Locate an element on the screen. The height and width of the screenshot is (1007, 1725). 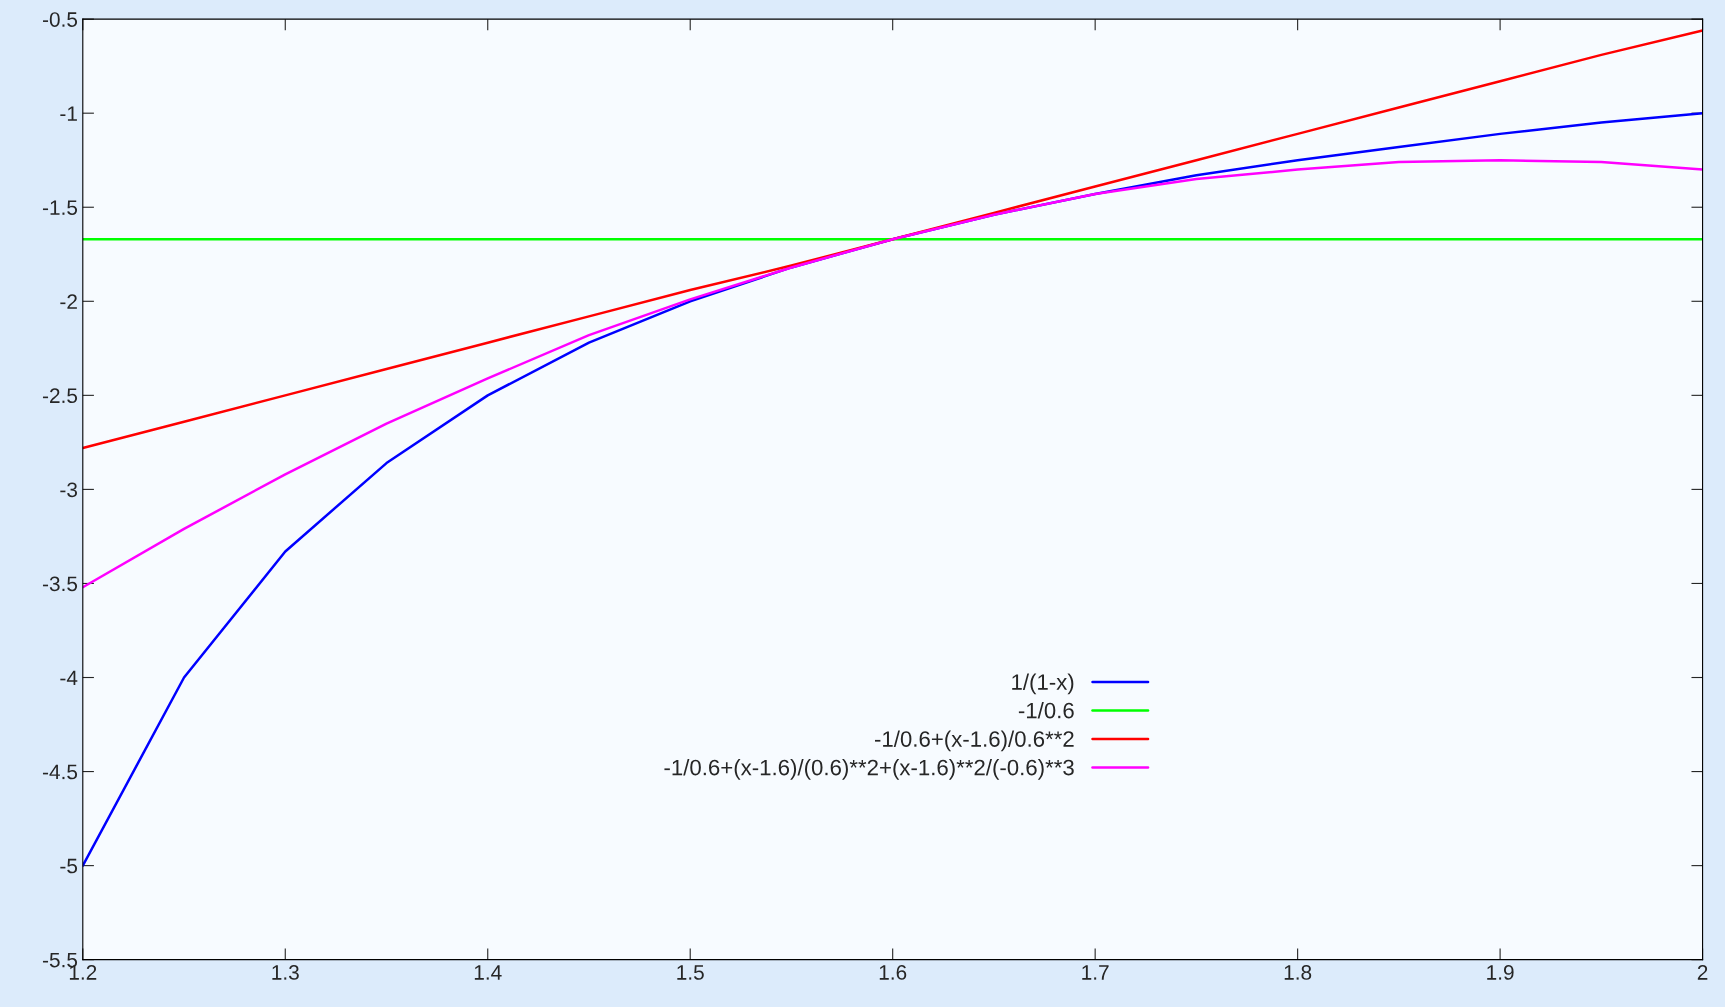
x-tick-label: 1.6 is located at coordinates (893, 972).